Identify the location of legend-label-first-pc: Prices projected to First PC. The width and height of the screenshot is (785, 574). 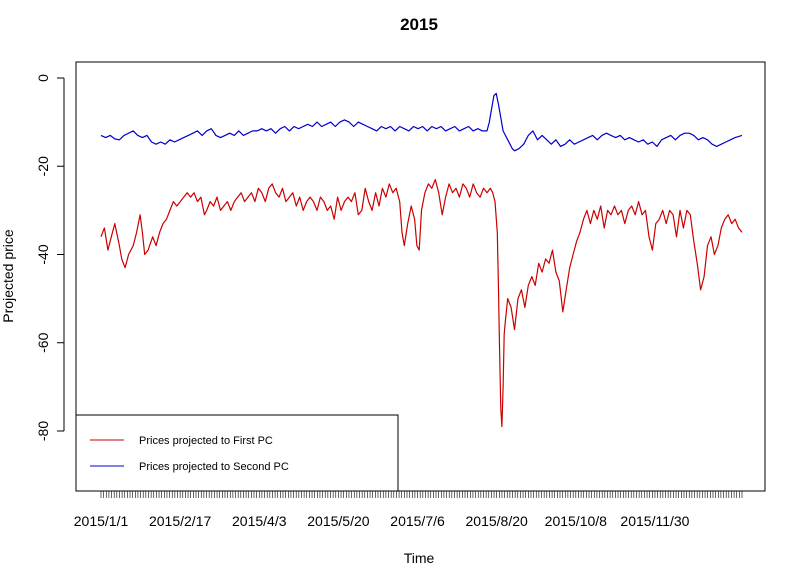
(206, 441).